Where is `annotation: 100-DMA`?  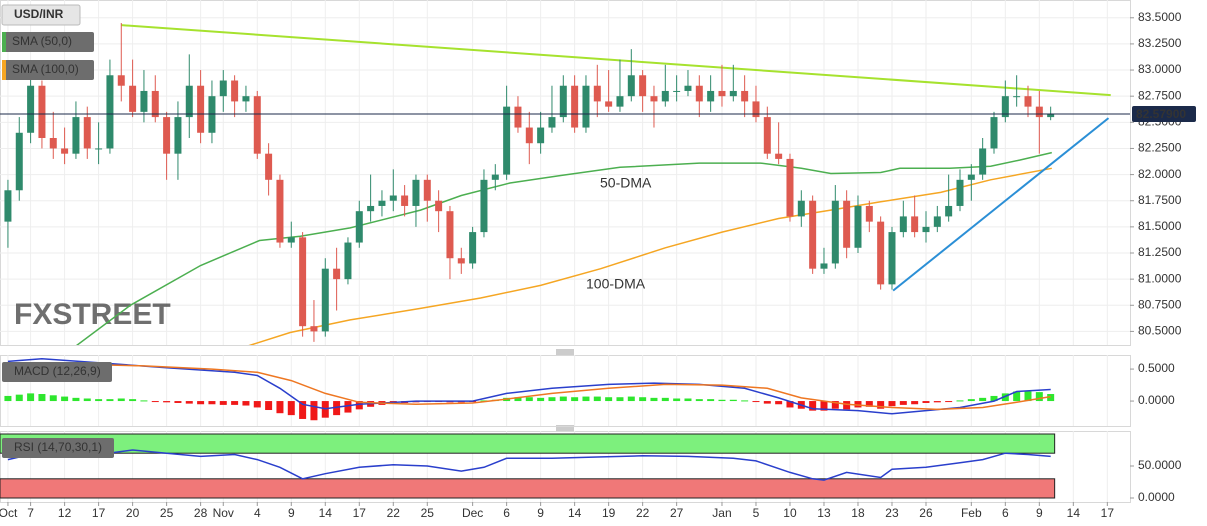
annotation: 100-DMA is located at coordinates (616, 284).